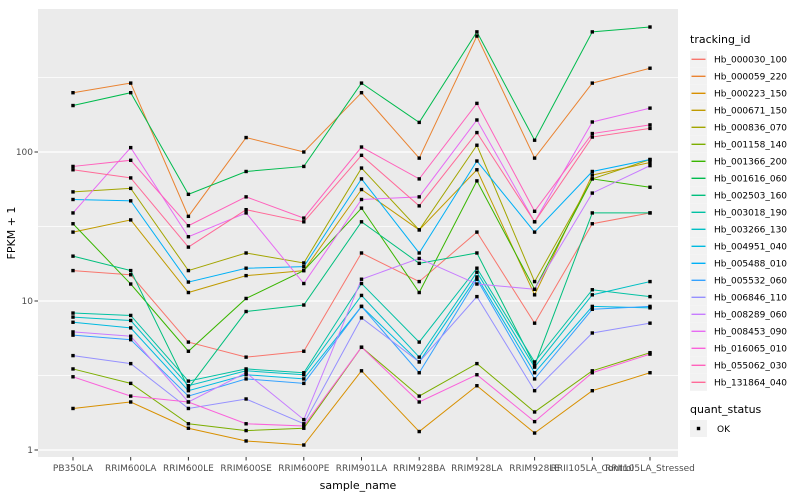  What do you see at coordinates (477, 469) in the screenshot?
I see `x-tick-label: RRIM928LA` at bounding box center [477, 469].